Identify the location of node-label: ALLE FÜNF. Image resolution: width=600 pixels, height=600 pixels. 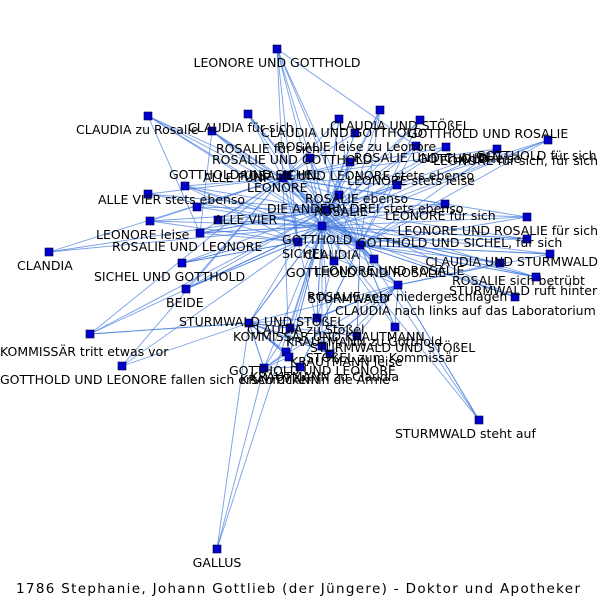
(236, 177).